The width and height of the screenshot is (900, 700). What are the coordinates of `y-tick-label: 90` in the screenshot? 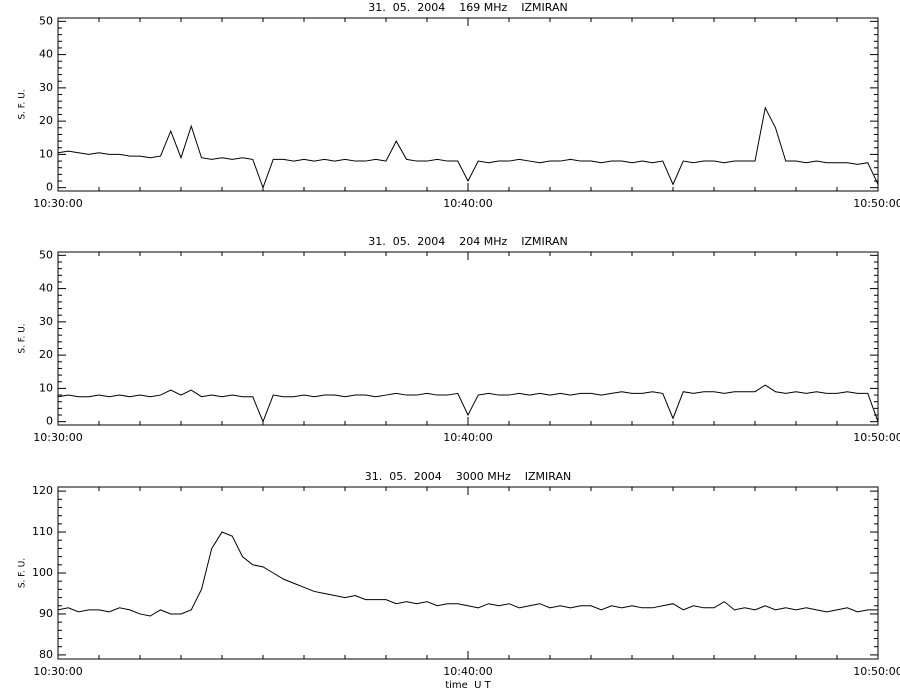 It's located at (46, 613).